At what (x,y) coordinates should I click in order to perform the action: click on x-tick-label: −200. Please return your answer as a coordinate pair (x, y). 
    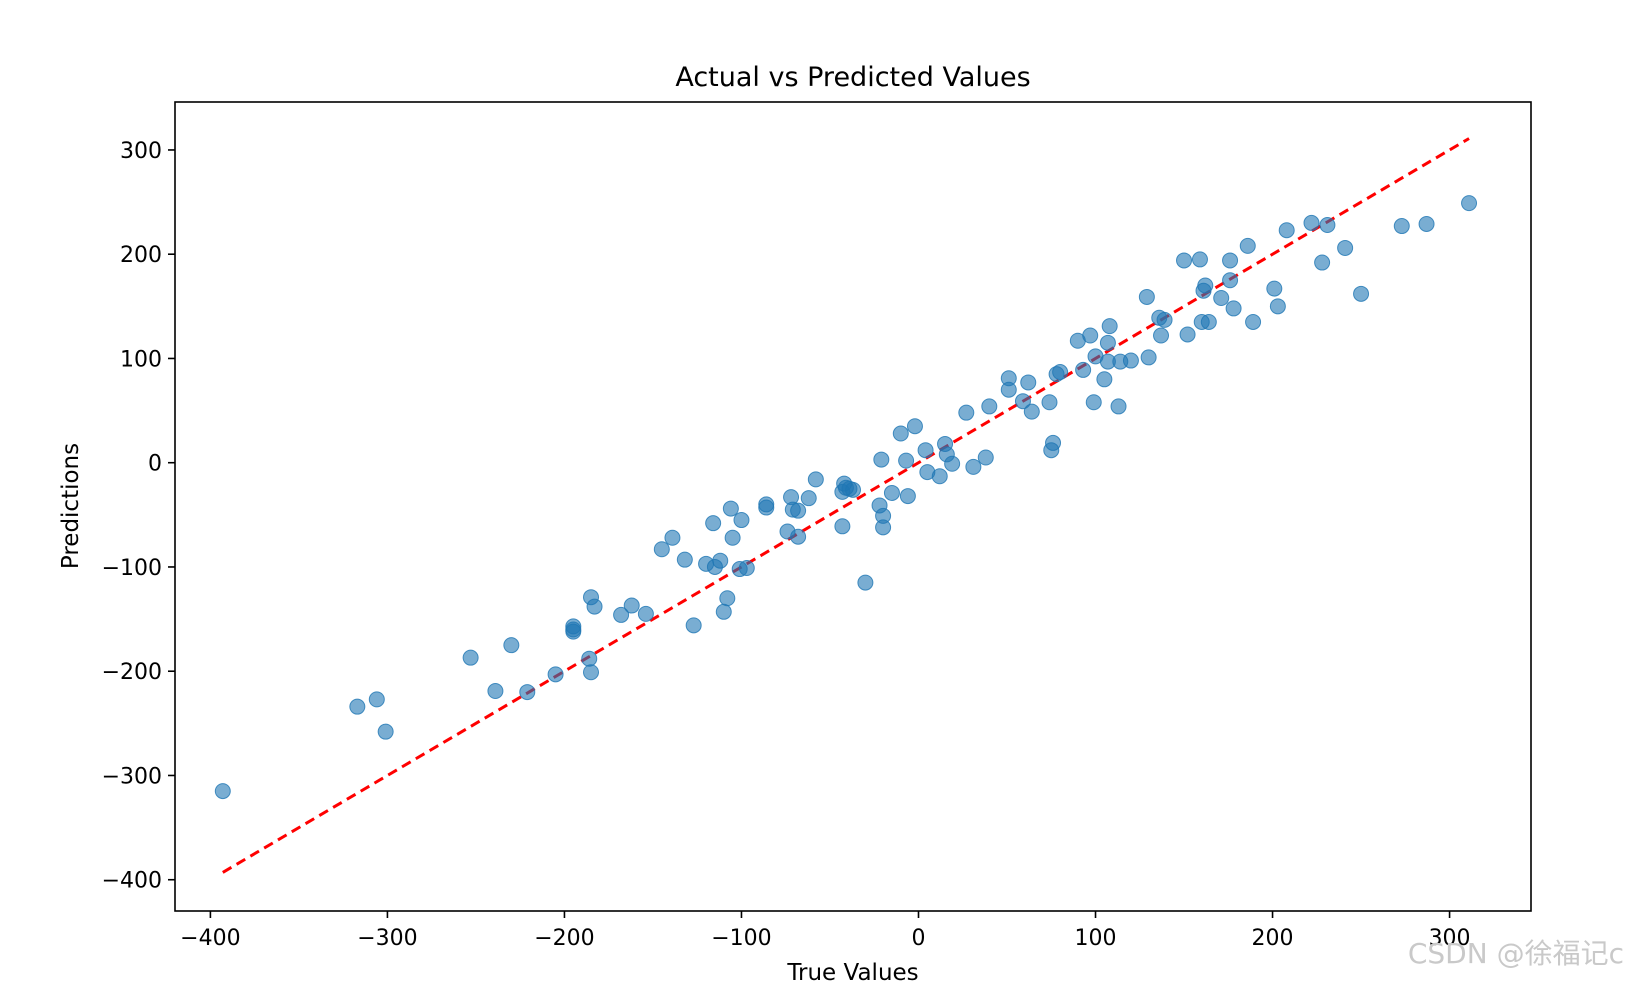
    Looking at the image, I should click on (564, 938).